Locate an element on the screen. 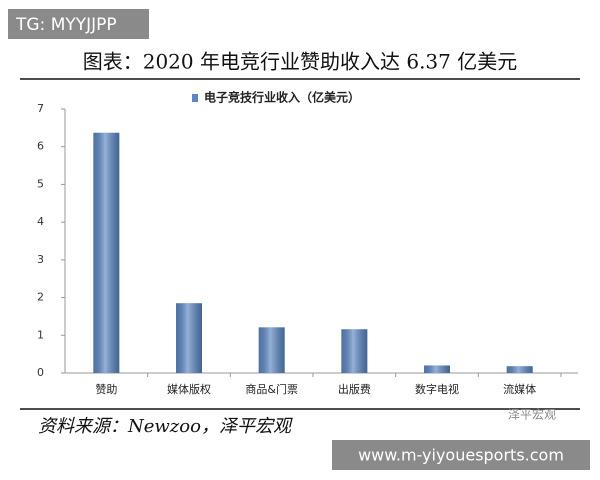 The height and width of the screenshot is (480, 600). x-tick-label: 赞助 is located at coordinates (106, 389).